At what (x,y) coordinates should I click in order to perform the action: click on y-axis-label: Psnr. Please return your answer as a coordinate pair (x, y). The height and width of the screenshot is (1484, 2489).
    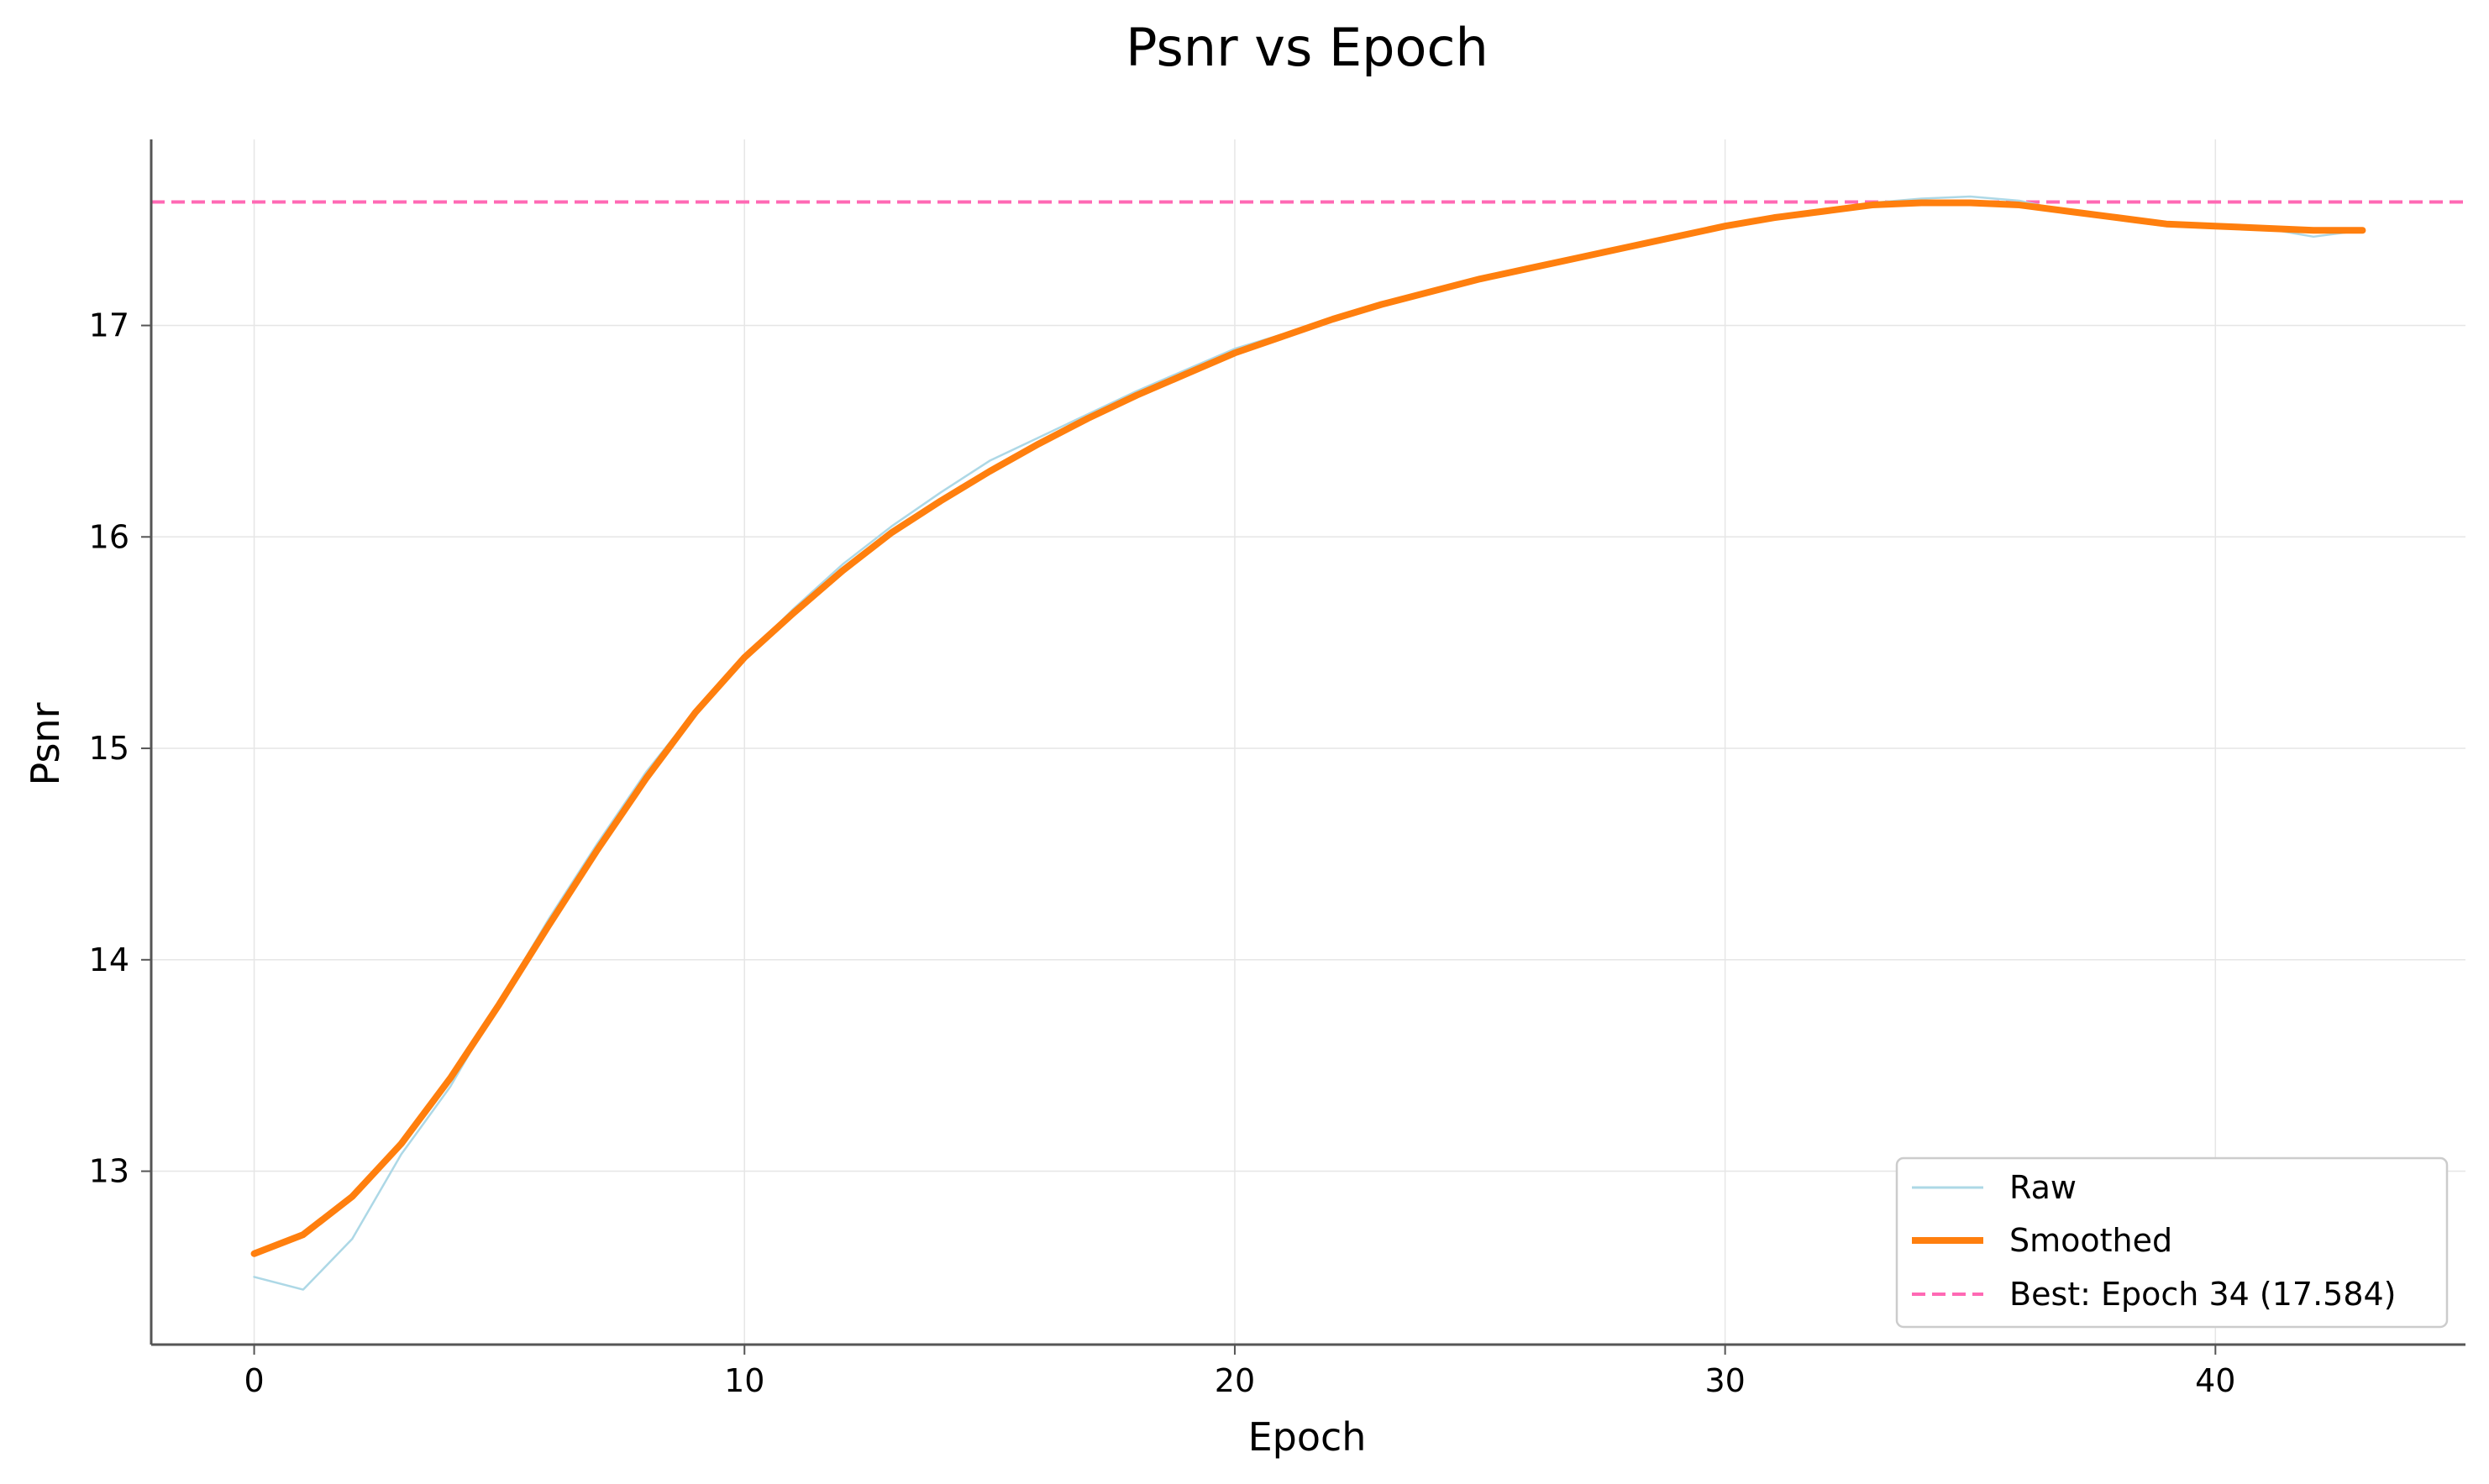
    Looking at the image, I should click on (45, 744).